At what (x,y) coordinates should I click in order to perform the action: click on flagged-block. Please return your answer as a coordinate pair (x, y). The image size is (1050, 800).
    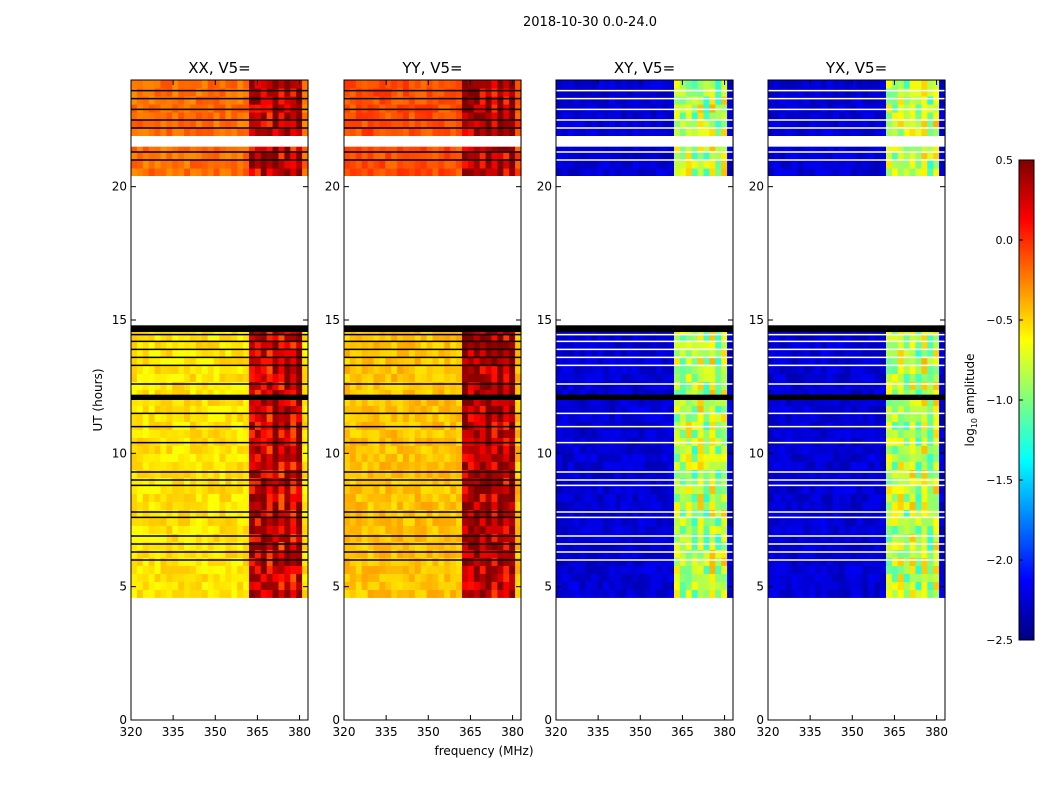
    Looking at the image, I should click on (432, 328).